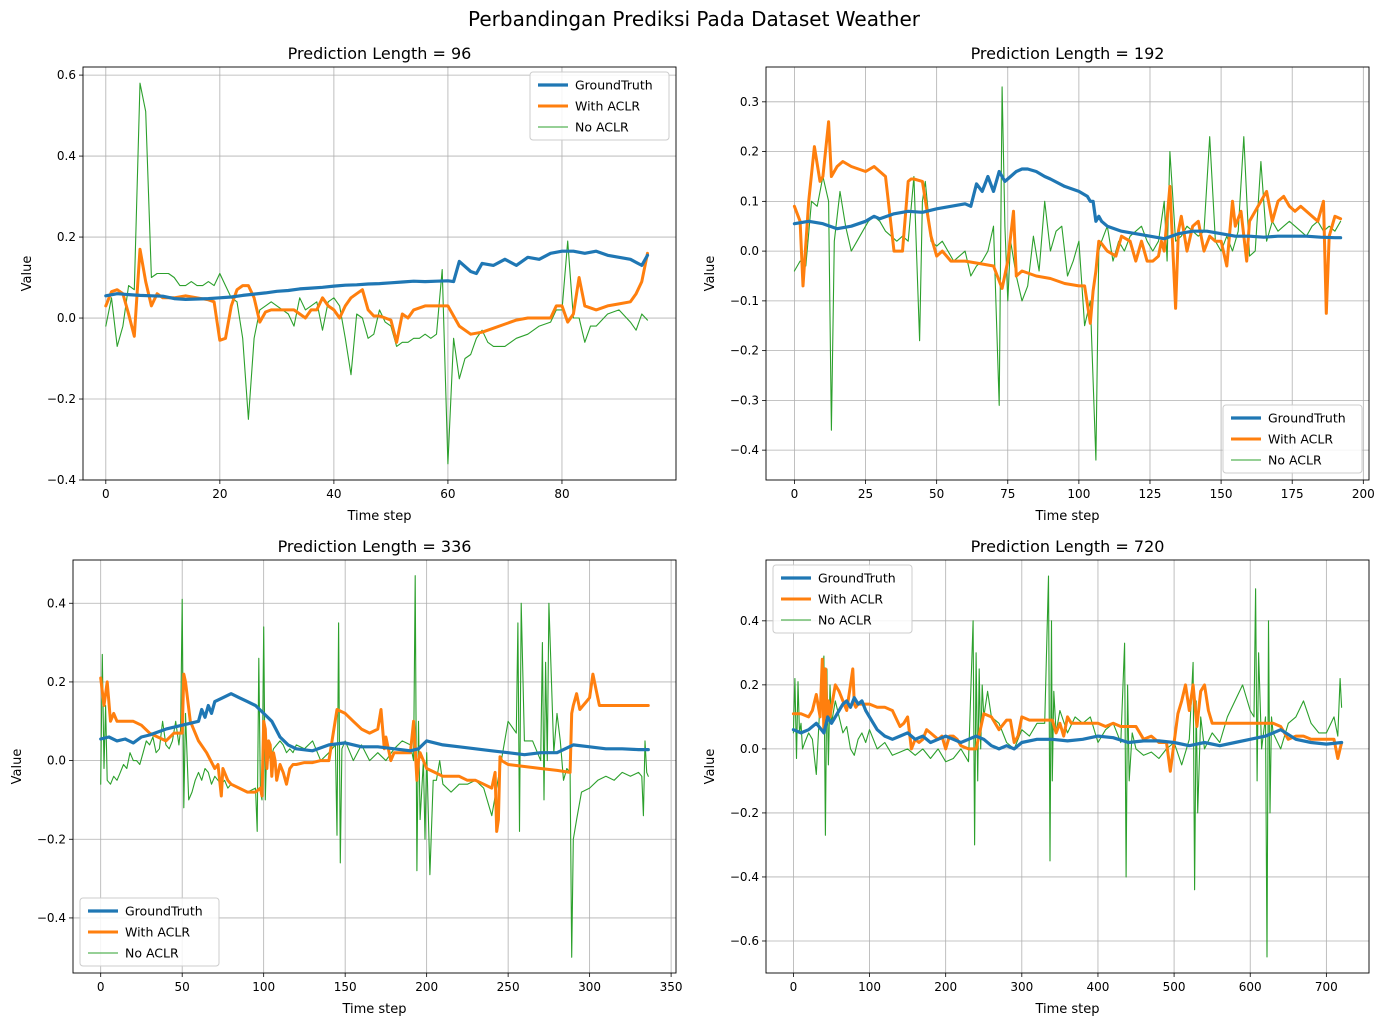 The image size is (1389, 1025). Describe the element at coordinates (1068, 546) in the screenshot. I see `subplot-title: Prediction Length = 720` at that location.